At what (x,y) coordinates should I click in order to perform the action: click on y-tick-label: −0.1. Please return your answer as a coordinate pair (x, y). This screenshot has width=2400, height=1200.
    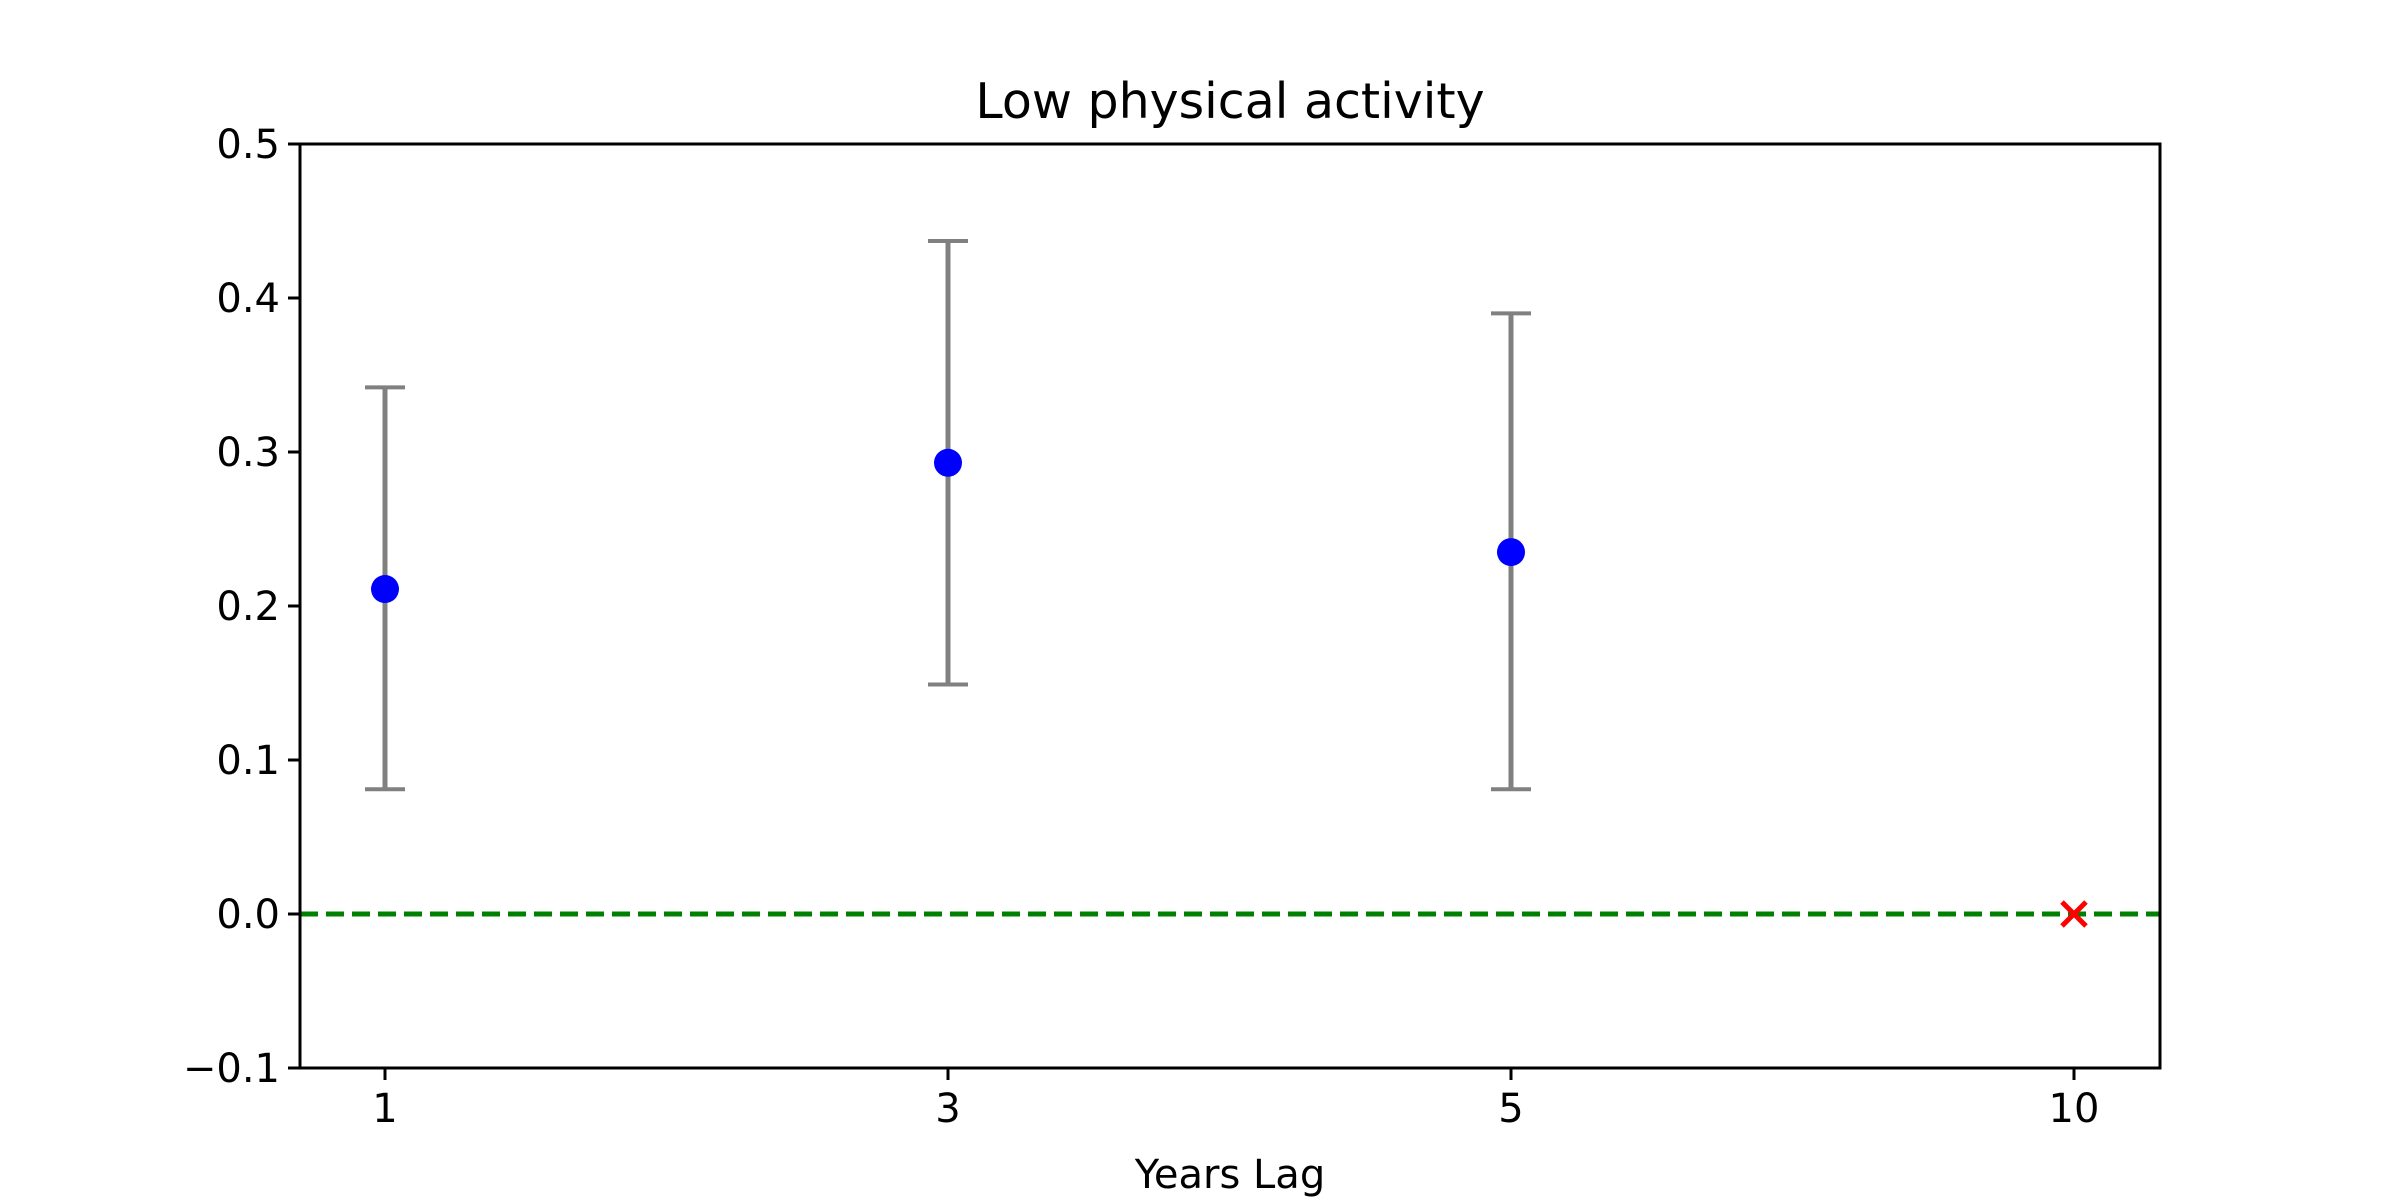
    Looking at the image, I should click on (231, 1069).